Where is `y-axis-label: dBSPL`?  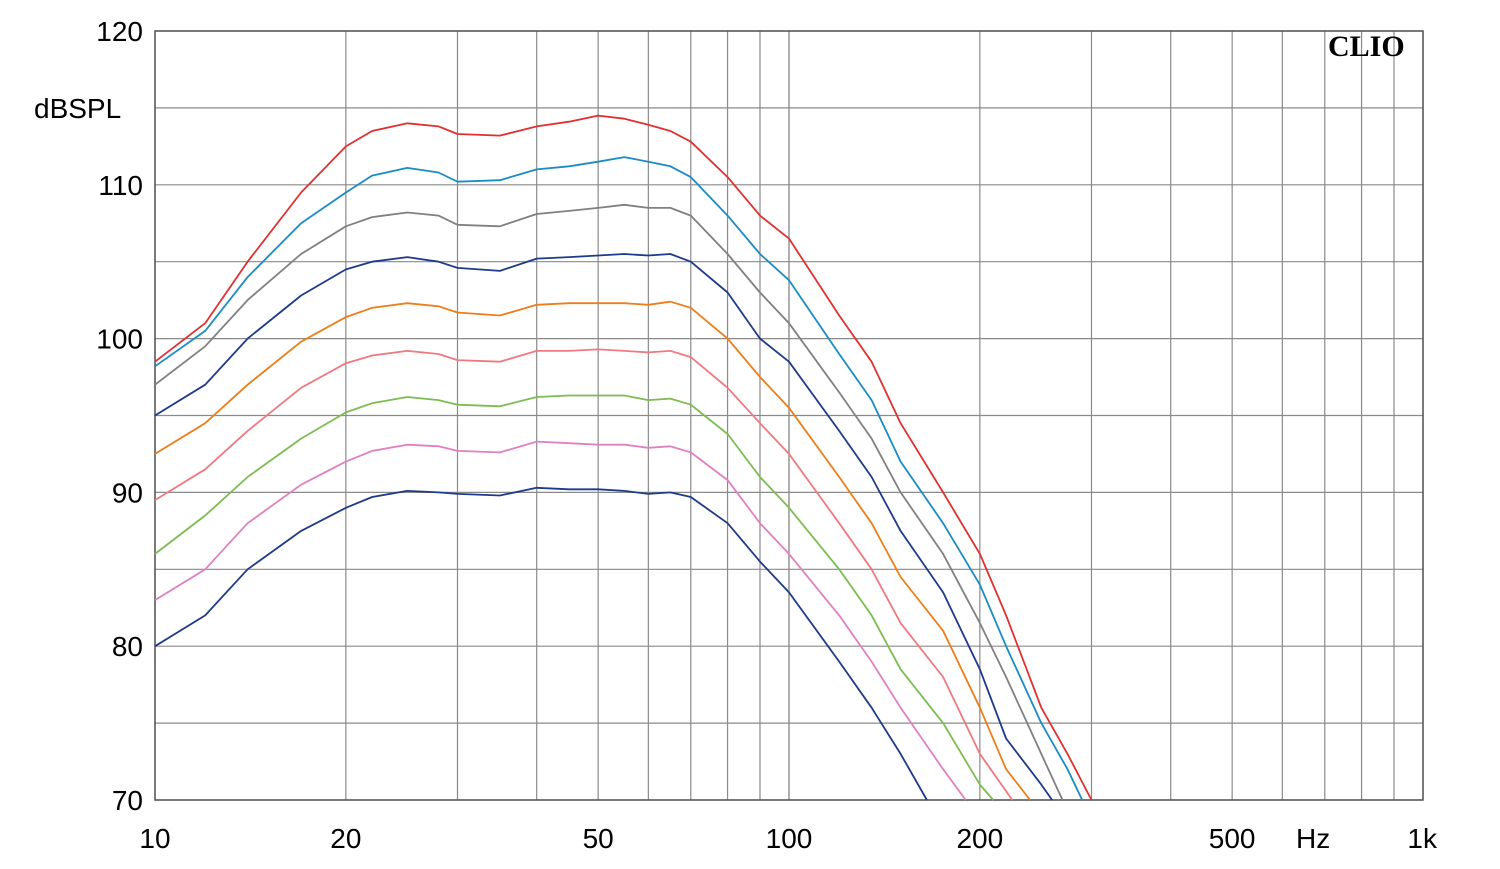
y-axis-label: dBSPL is located at coordinates (77, 108).